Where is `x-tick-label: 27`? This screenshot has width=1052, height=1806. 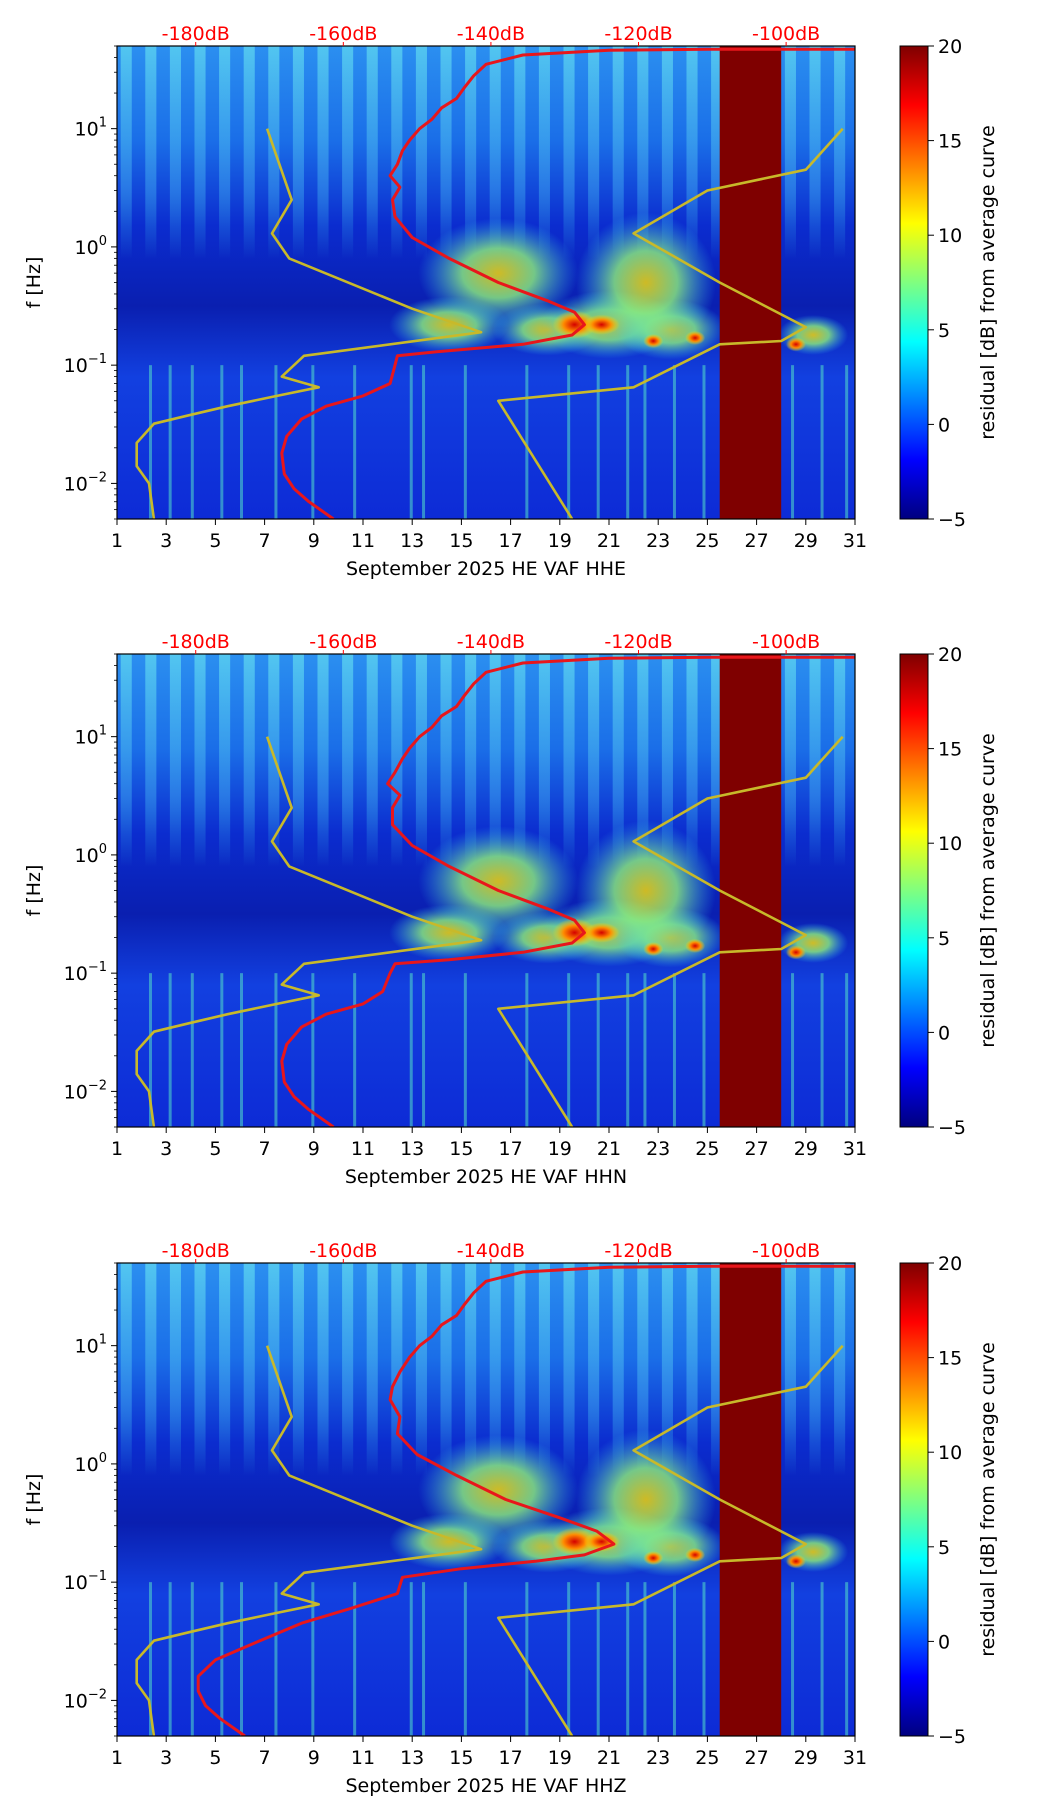
x-tick-label: 27 is located at coordinates (757, 1758).